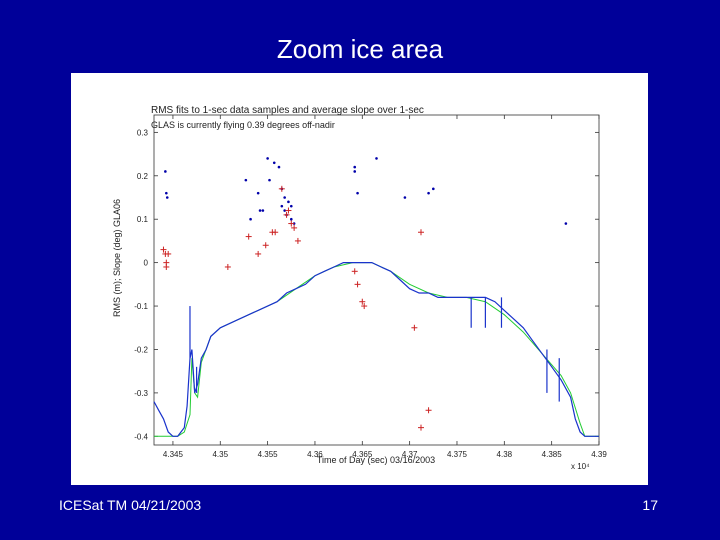  I want to click on y-tick-label: -0.2, so click(141, 349).